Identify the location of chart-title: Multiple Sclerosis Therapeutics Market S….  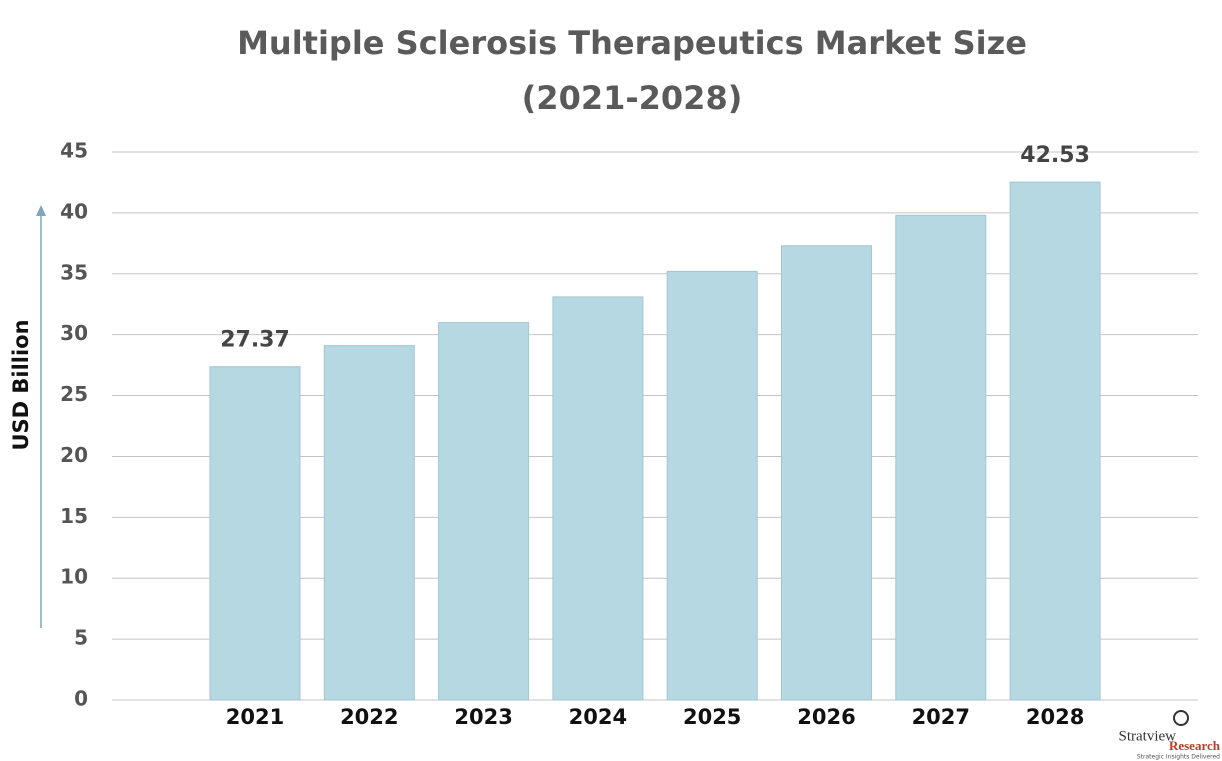
(632, 43).